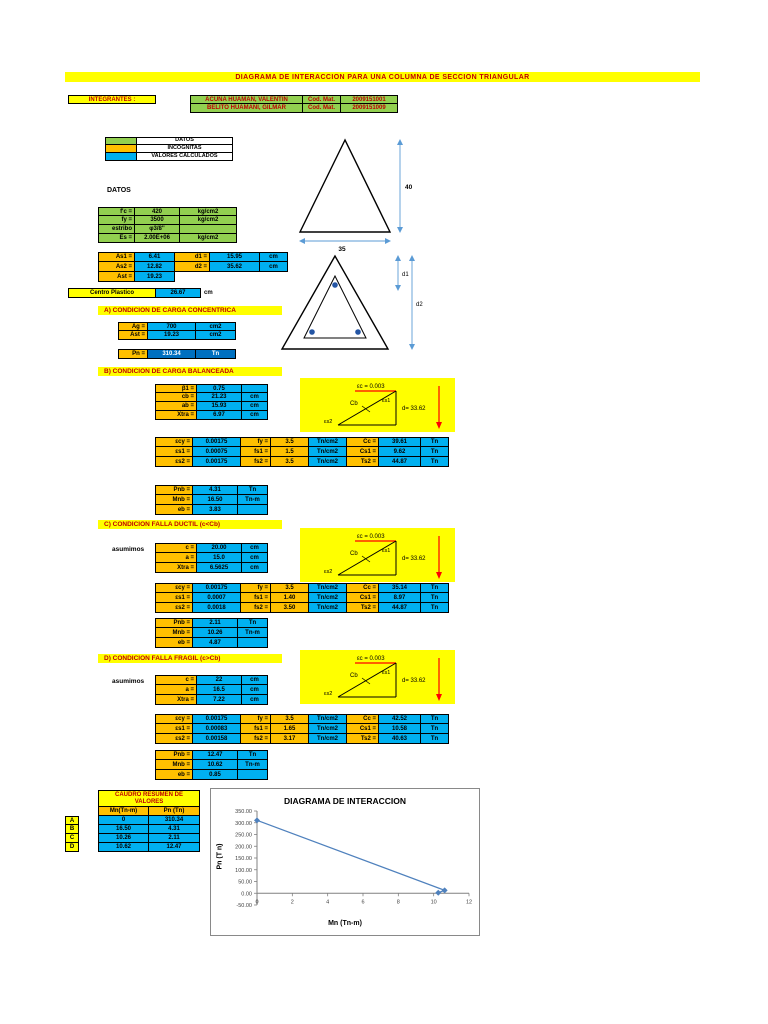  I want to click on summary-mn-value: 10.62, so click(123, 847).